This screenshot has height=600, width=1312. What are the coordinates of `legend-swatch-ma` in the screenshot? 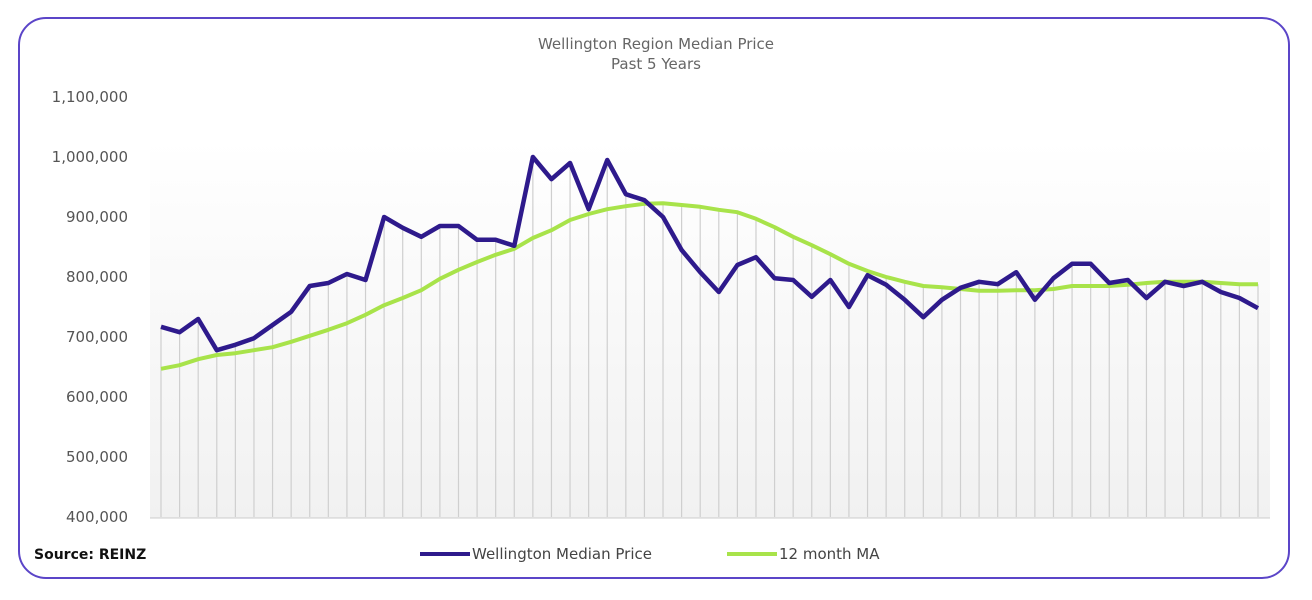 It's located at (752, 554).